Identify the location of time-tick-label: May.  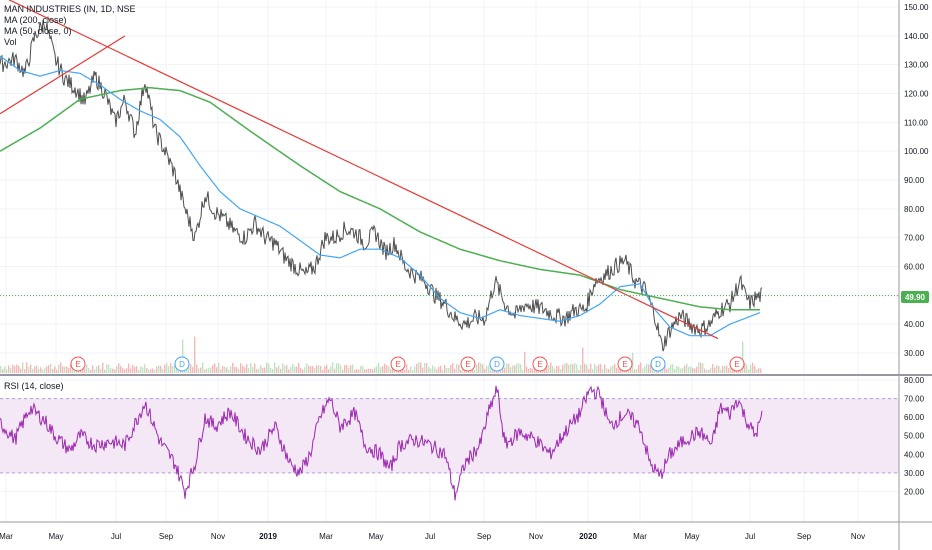
(55, 536).